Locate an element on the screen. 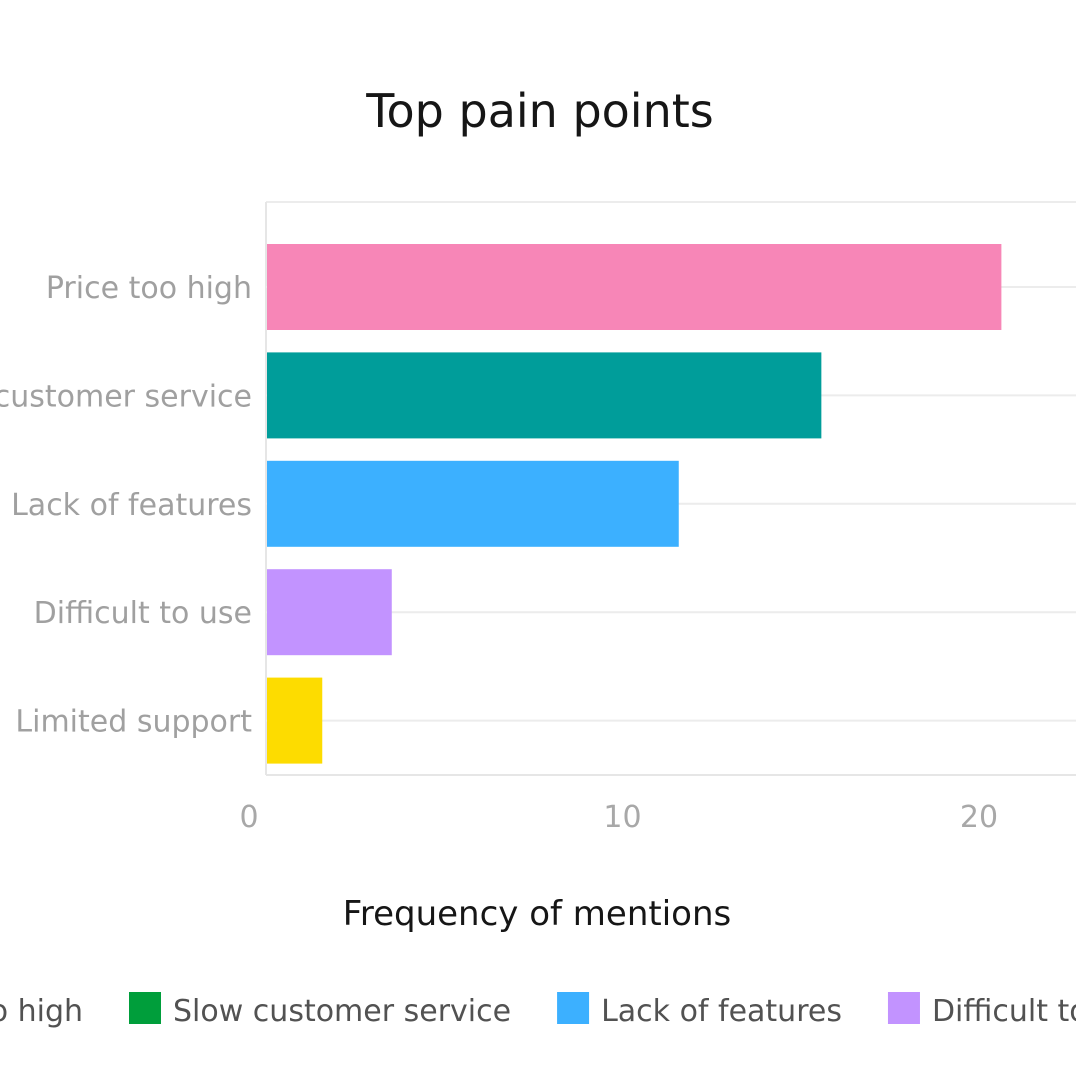  legend-label: Price too high is located at coordinates (41, 1011).